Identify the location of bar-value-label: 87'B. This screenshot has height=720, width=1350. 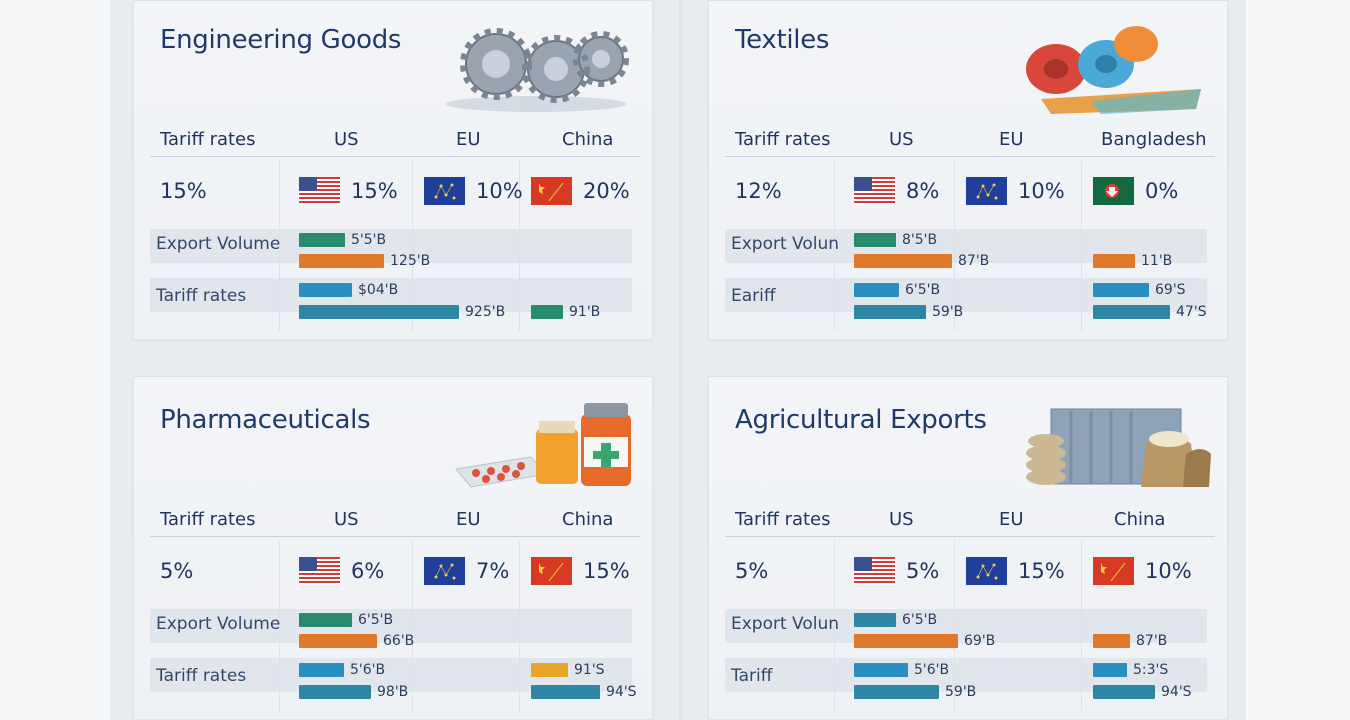
(974, 261).